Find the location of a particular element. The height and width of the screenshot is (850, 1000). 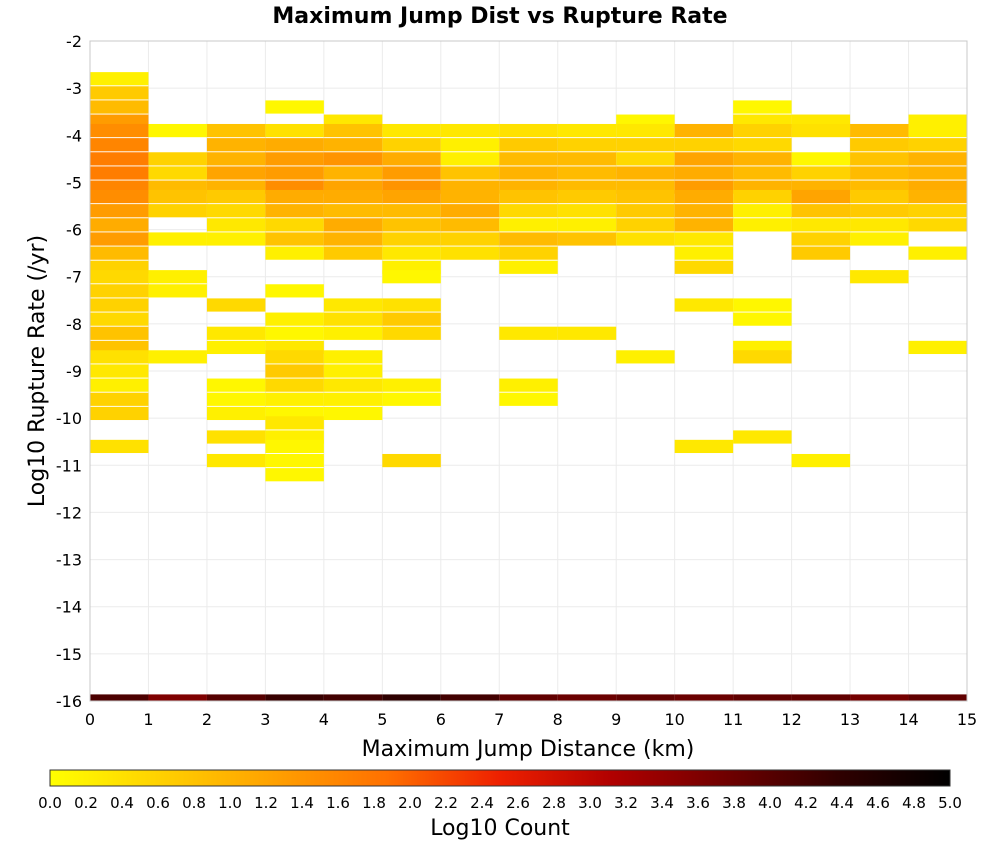

x-tick-label: 0 is located at coordinates (90, 719).